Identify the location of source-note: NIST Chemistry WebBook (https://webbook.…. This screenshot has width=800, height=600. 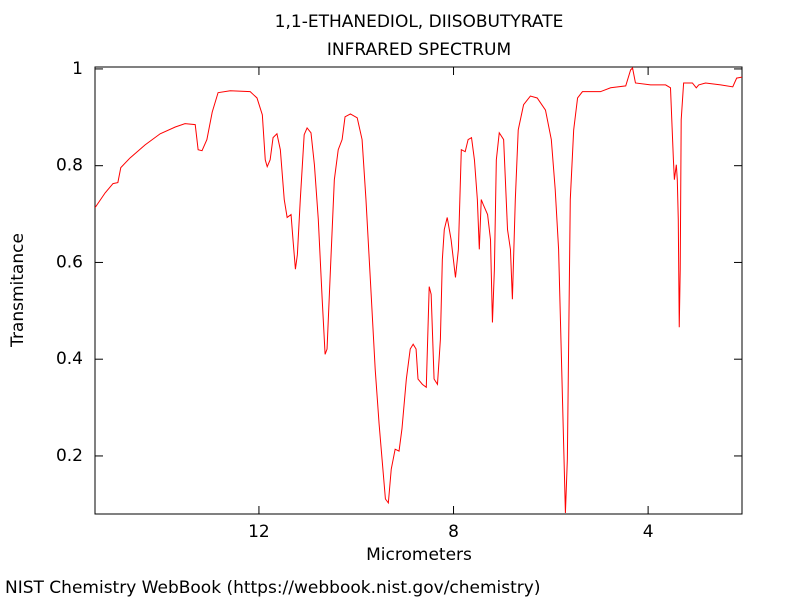
(272, 588).